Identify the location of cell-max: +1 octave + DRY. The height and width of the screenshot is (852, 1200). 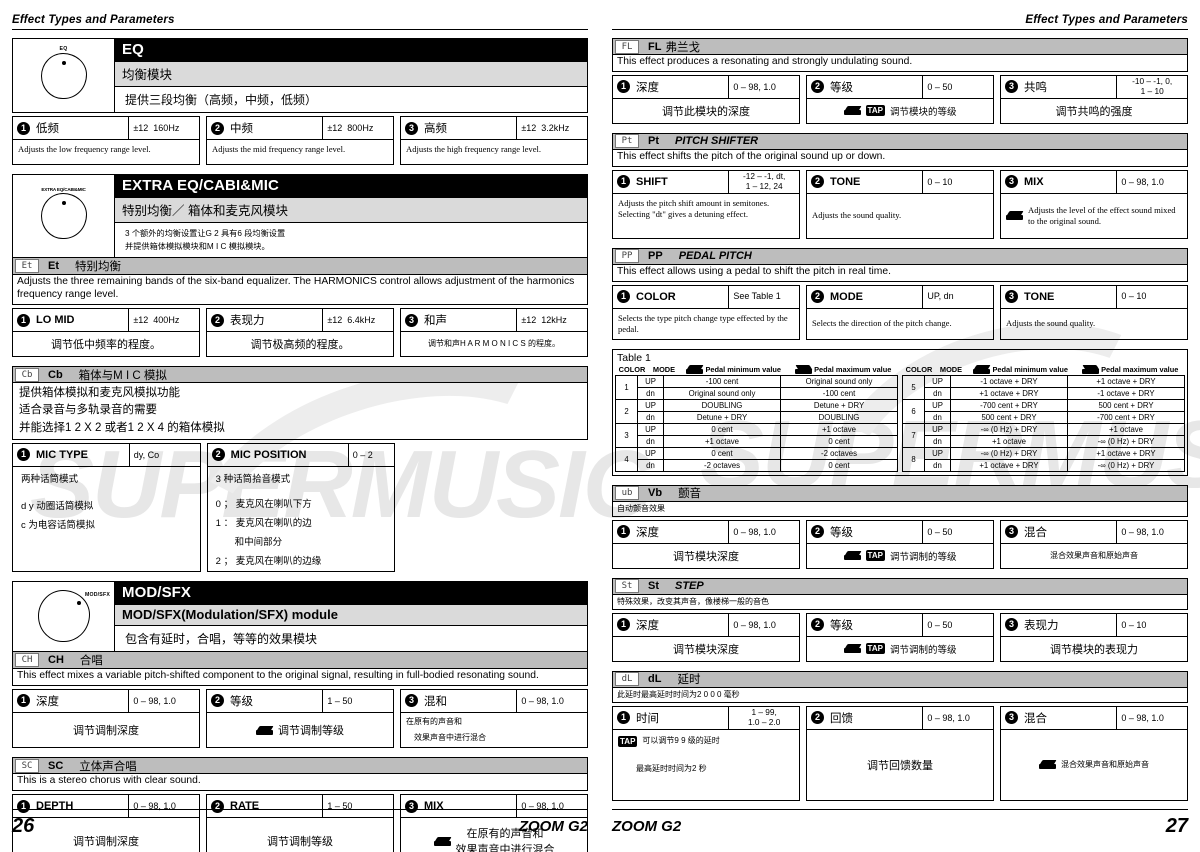
(1126, 453).